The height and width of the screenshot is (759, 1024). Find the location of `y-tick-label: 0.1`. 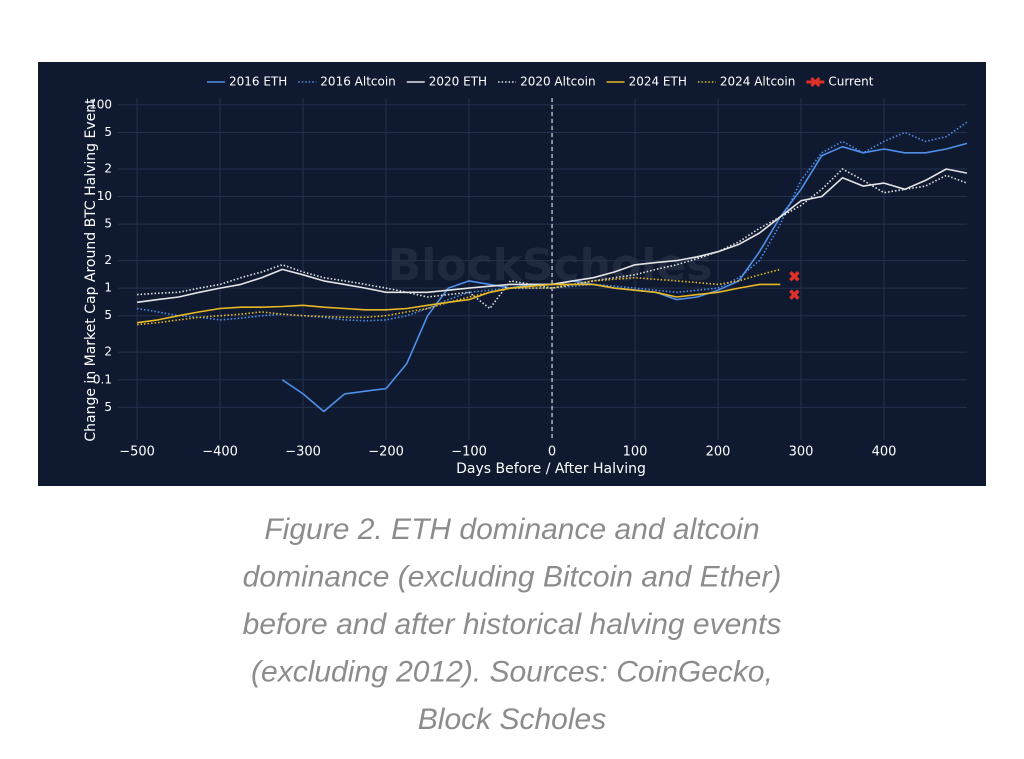

y-tick-label: 0.1 is located at coordinates (102, 379).